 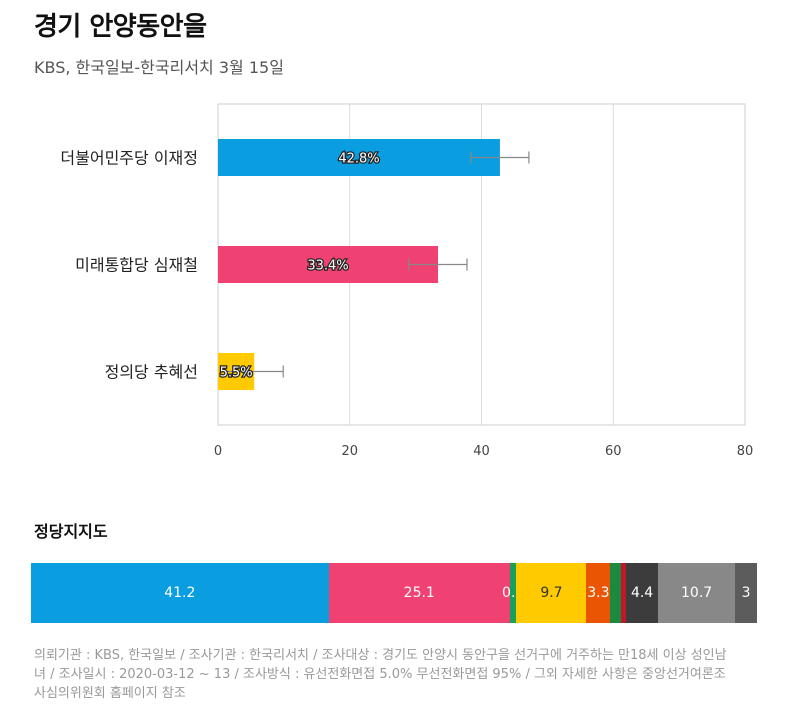 I want to click on party-support-stacked-bar: 41.2 25.1 0.9 9.7 3.3 4.4 10.7 3, so click(x=394, y=593).